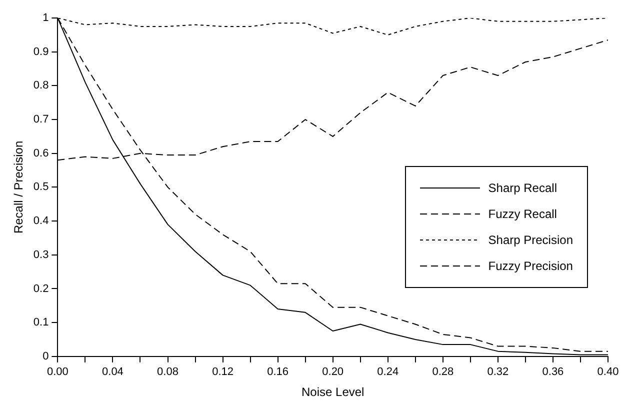 Image resolution: width=632 pixels, height=412 pixels. What do you see at coordinates (41, 86) in the screenshot?
I see `y-tick-label: 0.8` at bounding box center [41, 86].